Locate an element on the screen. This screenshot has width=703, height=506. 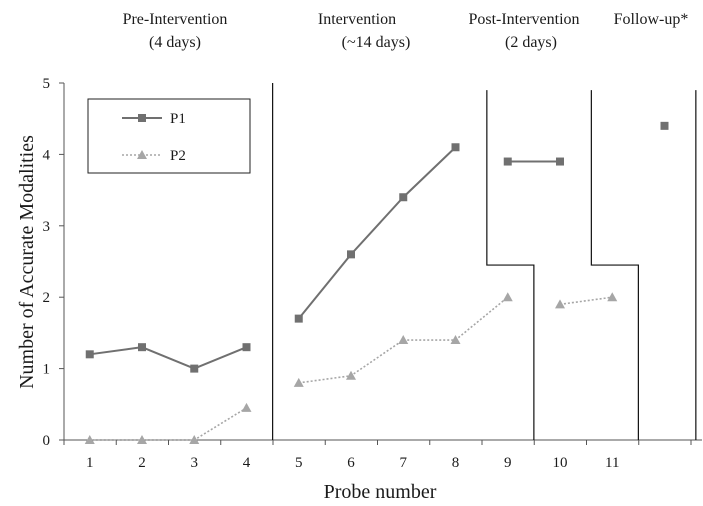
x-tick-label: 4 is located at coordinates (247, 463).